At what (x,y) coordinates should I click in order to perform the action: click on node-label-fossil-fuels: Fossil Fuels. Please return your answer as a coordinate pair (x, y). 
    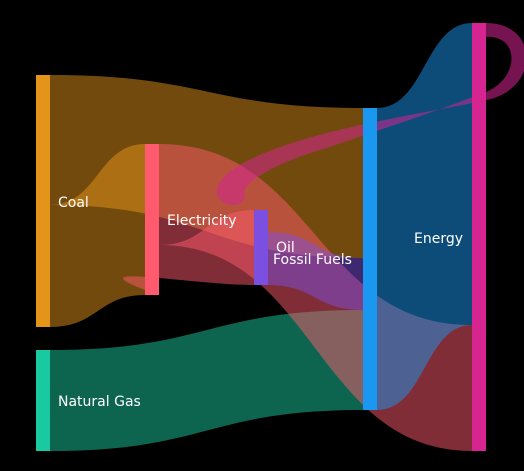
    Looking at the image, I should click on (312, 260).